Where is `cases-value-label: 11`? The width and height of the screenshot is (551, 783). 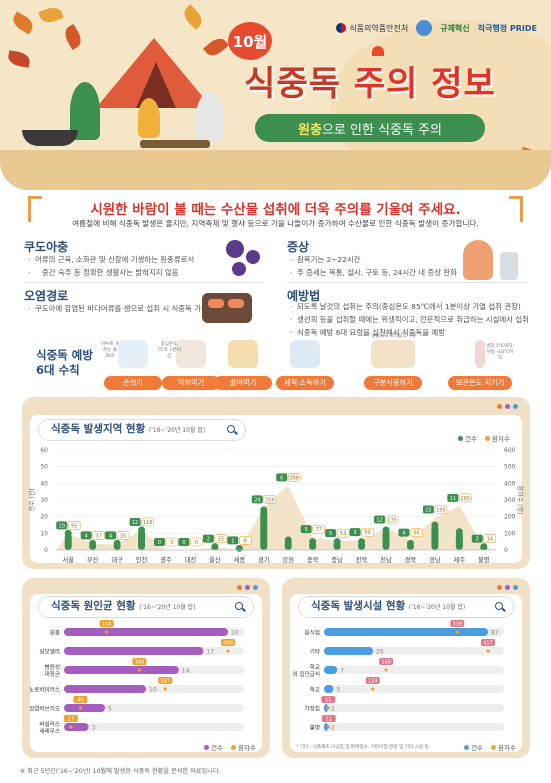
cases-value-label: 11 is located at coordinates (453, 499).